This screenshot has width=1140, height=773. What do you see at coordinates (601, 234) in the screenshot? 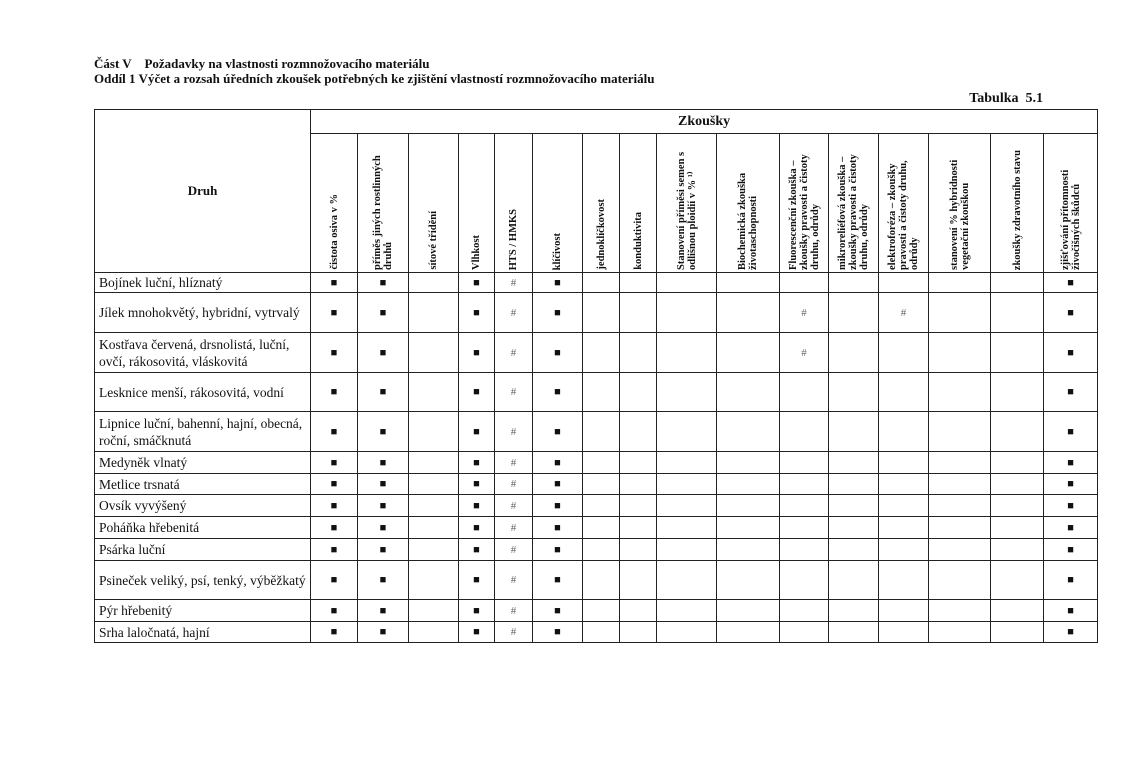
I see `column-header-label: jednoklíčkovost` at bounding box center [601, 234].